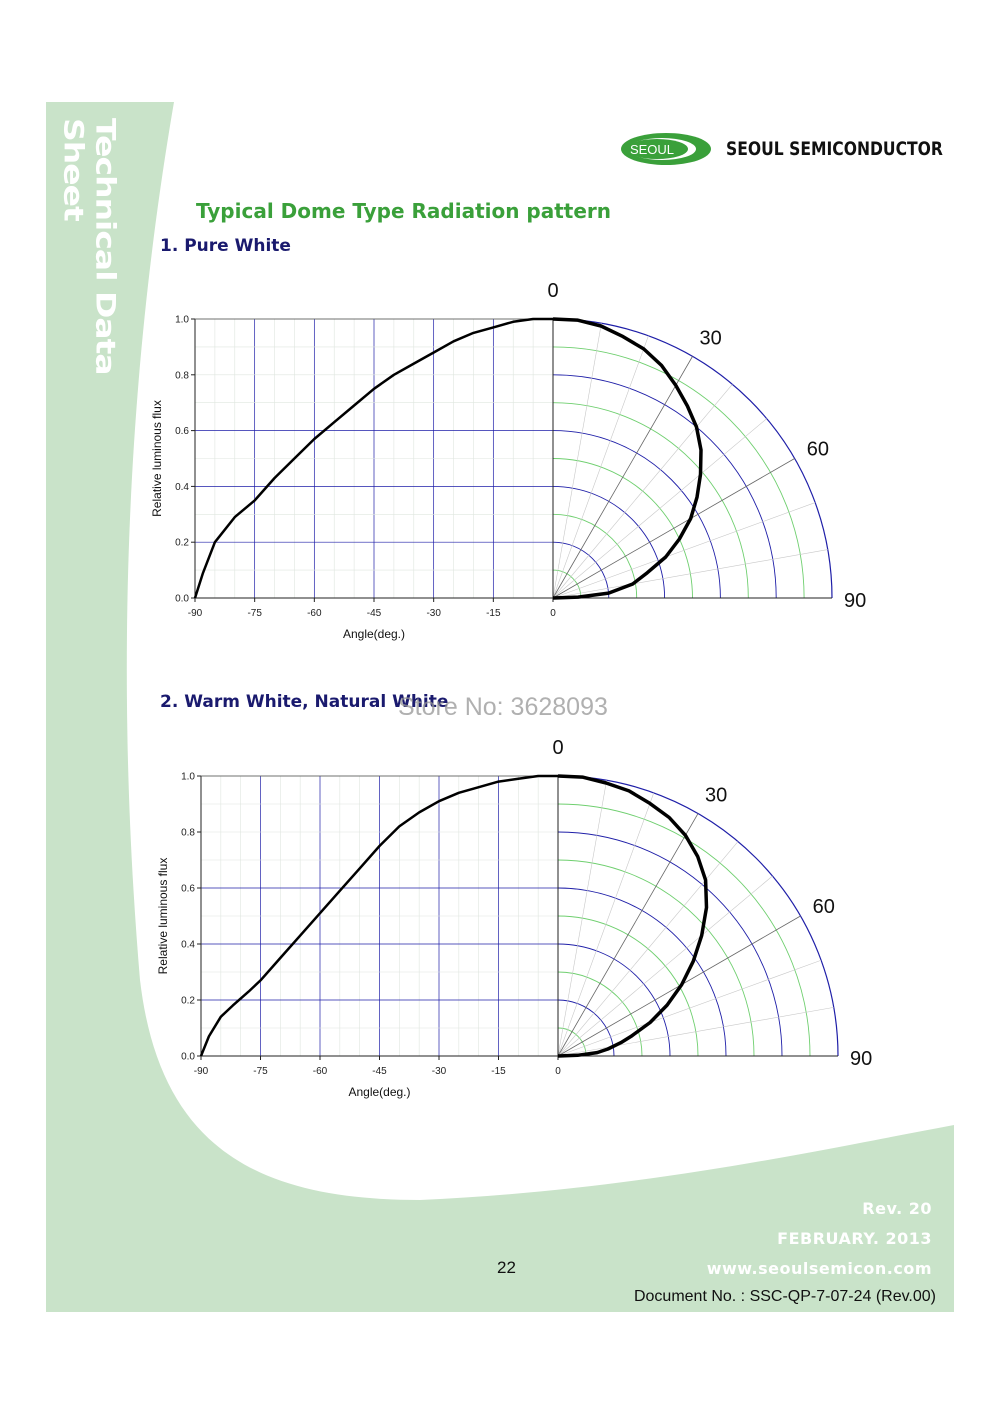 The height and width of the screenshot is (1415, 1000). I want to click on page-number: 22, so click(506, 1267).